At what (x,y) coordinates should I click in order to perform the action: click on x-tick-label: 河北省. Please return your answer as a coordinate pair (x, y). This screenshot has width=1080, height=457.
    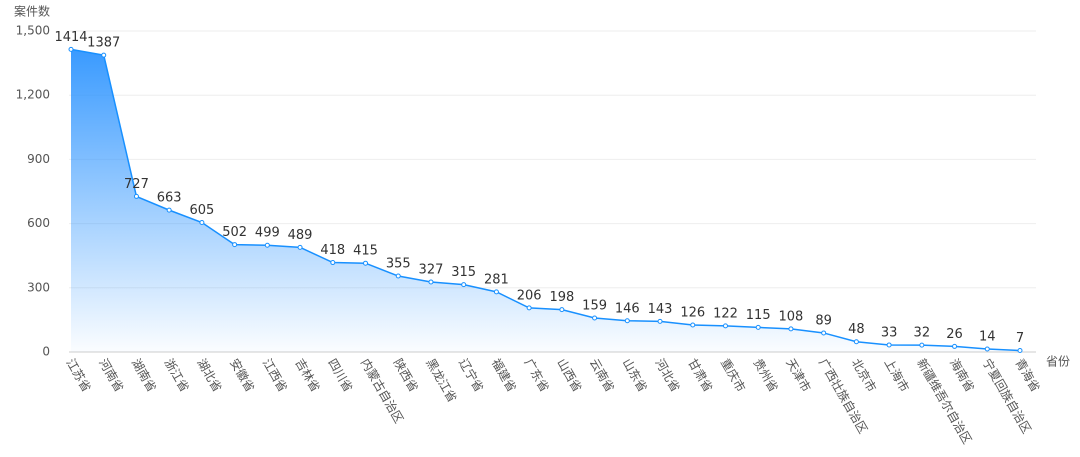
    Looking at the image, I should click on (667, 375).